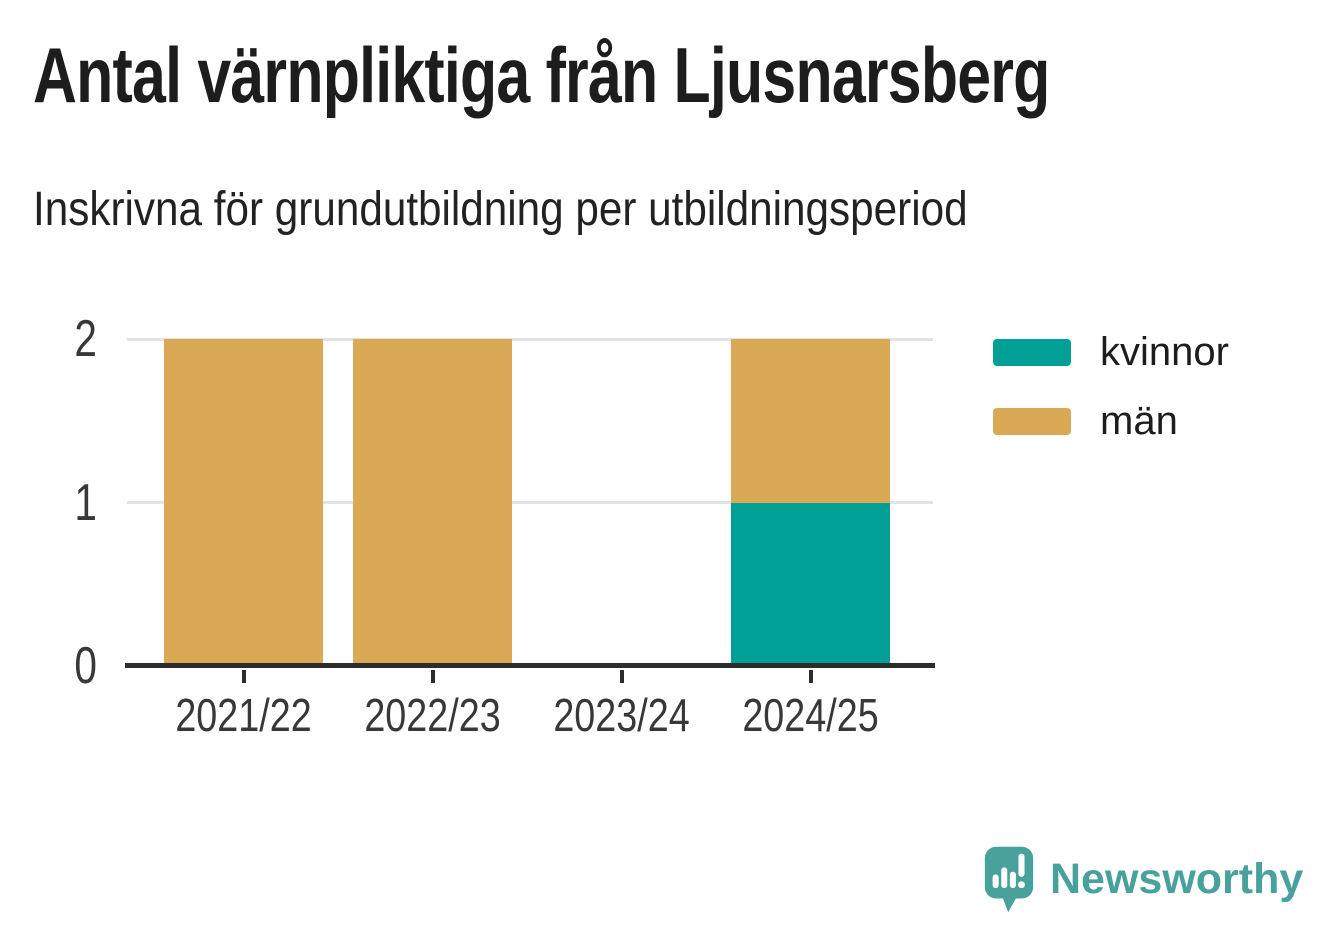  Describe the element at coordinates (48, 502) in the screenshot. I see `y-axis-tick-labels: 0 1 2` at that location.